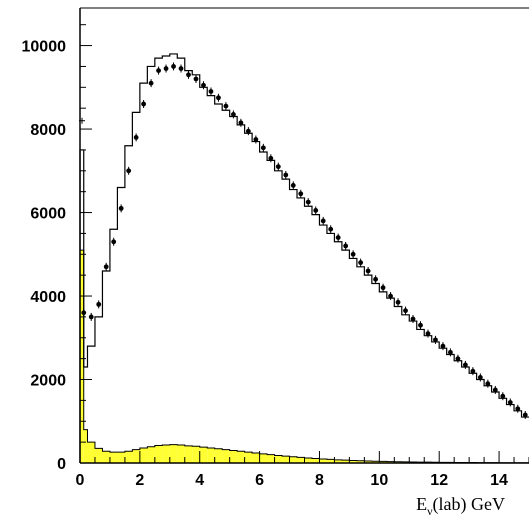 The image size is (529, 519). What do you see at coordinates (48, 381) in the screenshot?
I see `y-tick-label: 2000` at bounding box center [48, 381].